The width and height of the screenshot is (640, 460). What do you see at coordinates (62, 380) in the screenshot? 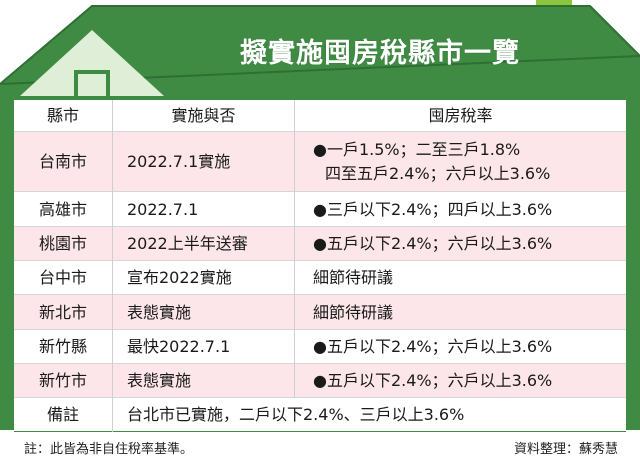
I see `city-cell: 新竹市` at bounding box center [62, 380].